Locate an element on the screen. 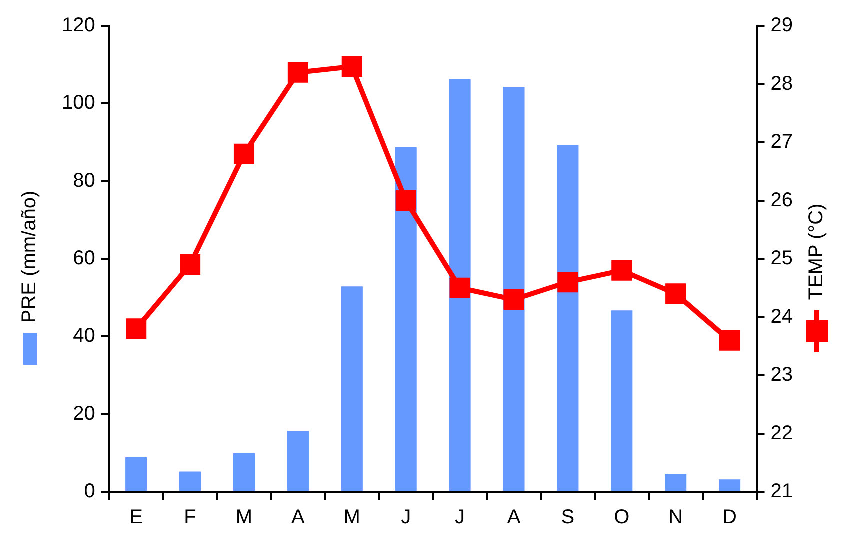 The height and width of the screenshot is (548, 847). y2-tick-label: 28 is located at coordinates (782, 83).